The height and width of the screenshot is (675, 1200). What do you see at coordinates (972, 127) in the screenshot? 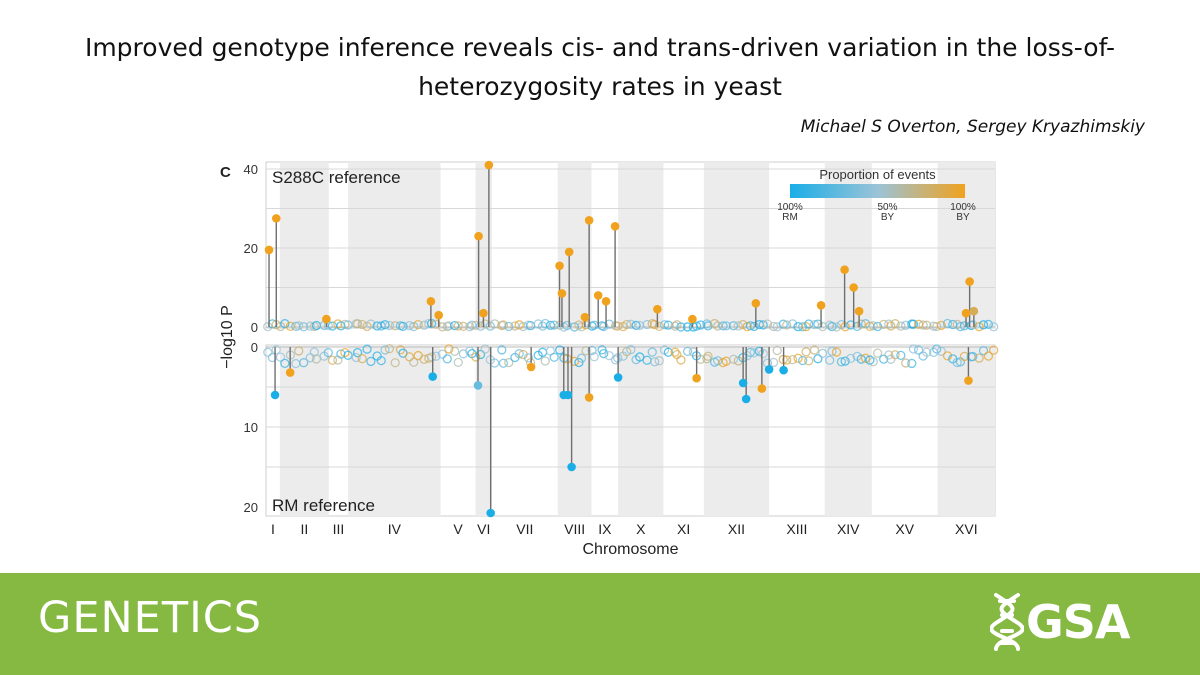
I see `authors: Michael S Overton, Sergey Kryazhimskiy` at bounding box center [972, 127].